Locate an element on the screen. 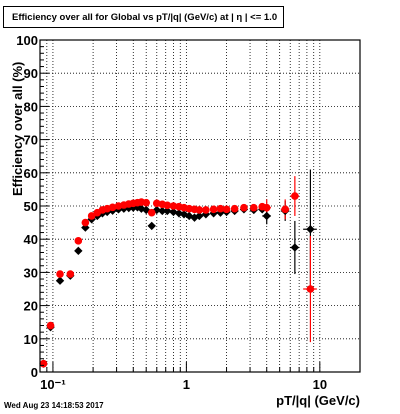 This screenshot has height=414, width=400. x-tick-label: 10 is located at coordinates (320, 384).